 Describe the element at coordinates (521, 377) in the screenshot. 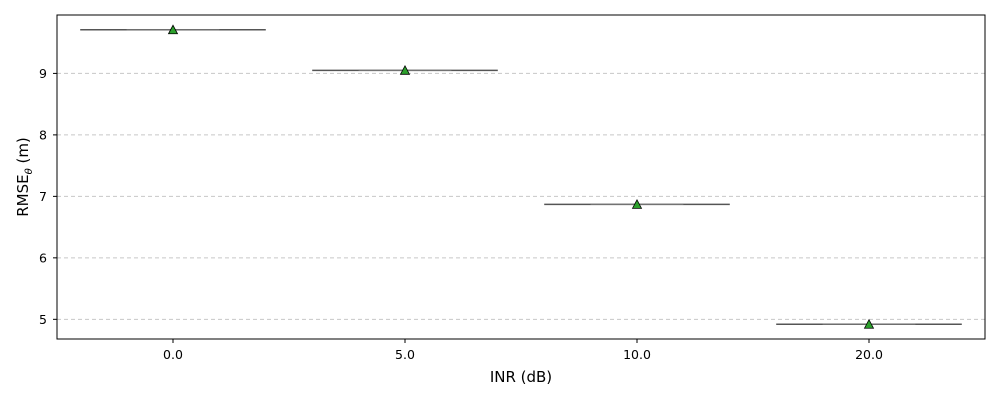

I see `x-axis-label: INR (dB)` at that location.